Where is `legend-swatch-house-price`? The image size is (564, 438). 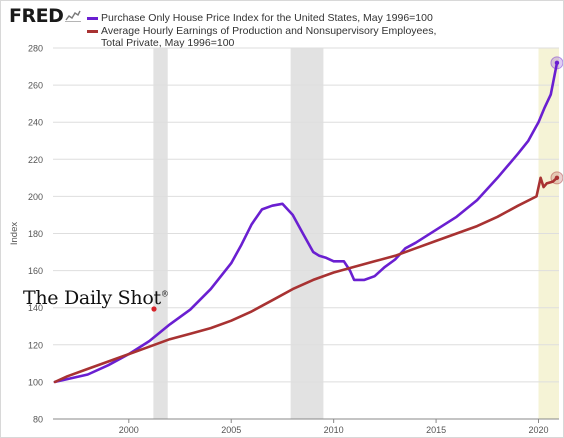
legend-swatch-house-price is located at coordinates (92, 18).